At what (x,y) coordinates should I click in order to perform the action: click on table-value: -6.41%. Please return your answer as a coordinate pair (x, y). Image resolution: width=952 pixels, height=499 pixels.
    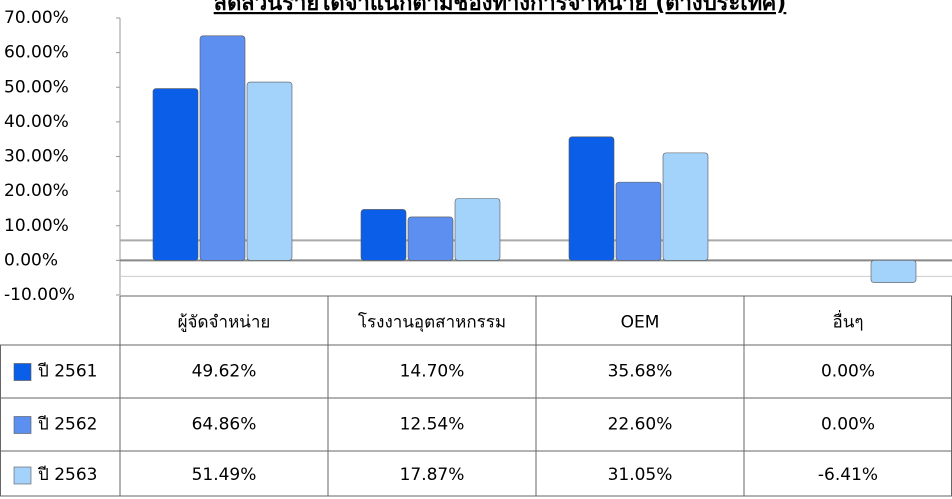
    Looking at the image, I should click on (848, 475).